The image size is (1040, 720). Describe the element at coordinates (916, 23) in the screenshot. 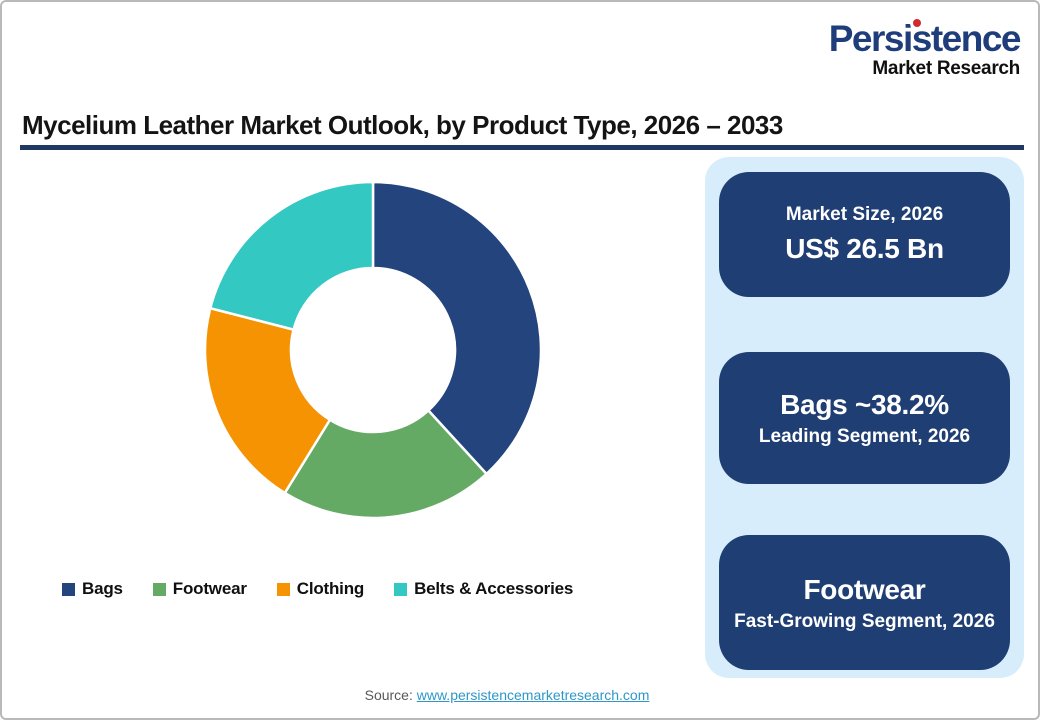

I see `brand-red-dot-icon` at that location.